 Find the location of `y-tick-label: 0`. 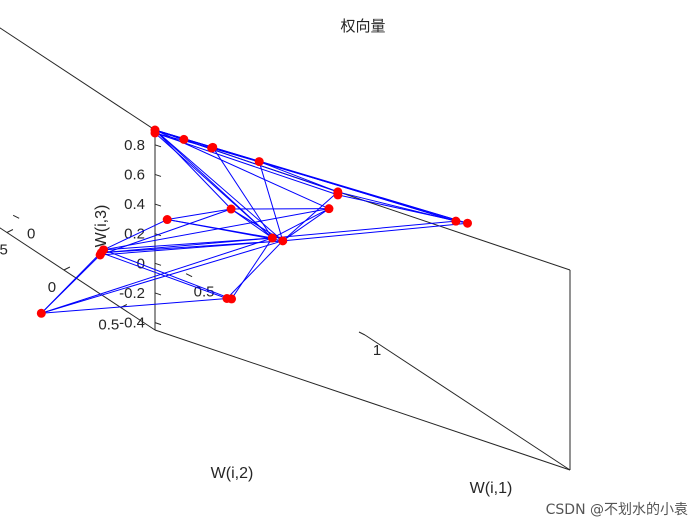

y-tick-label: 0 is located at coordinates (52, 287).